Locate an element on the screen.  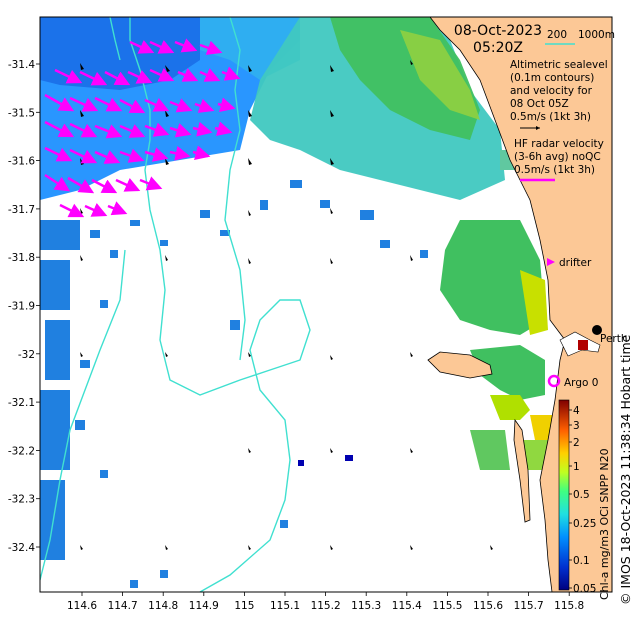
y-tick-label: -32.3 is located at coordinates (21, 500).